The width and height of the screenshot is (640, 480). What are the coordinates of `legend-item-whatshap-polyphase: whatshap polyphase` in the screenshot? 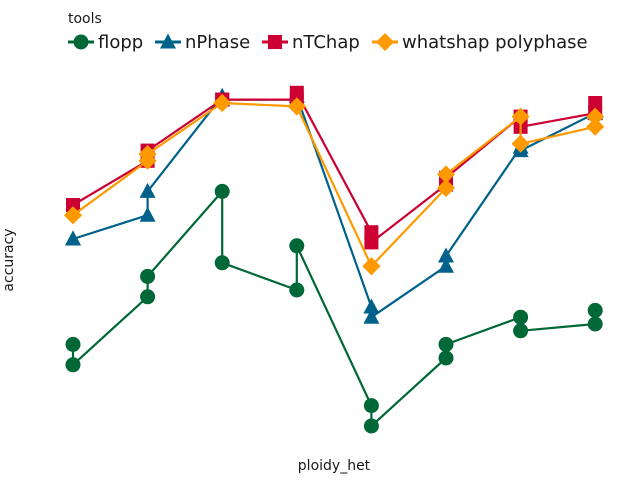 It's located at (480, 42).